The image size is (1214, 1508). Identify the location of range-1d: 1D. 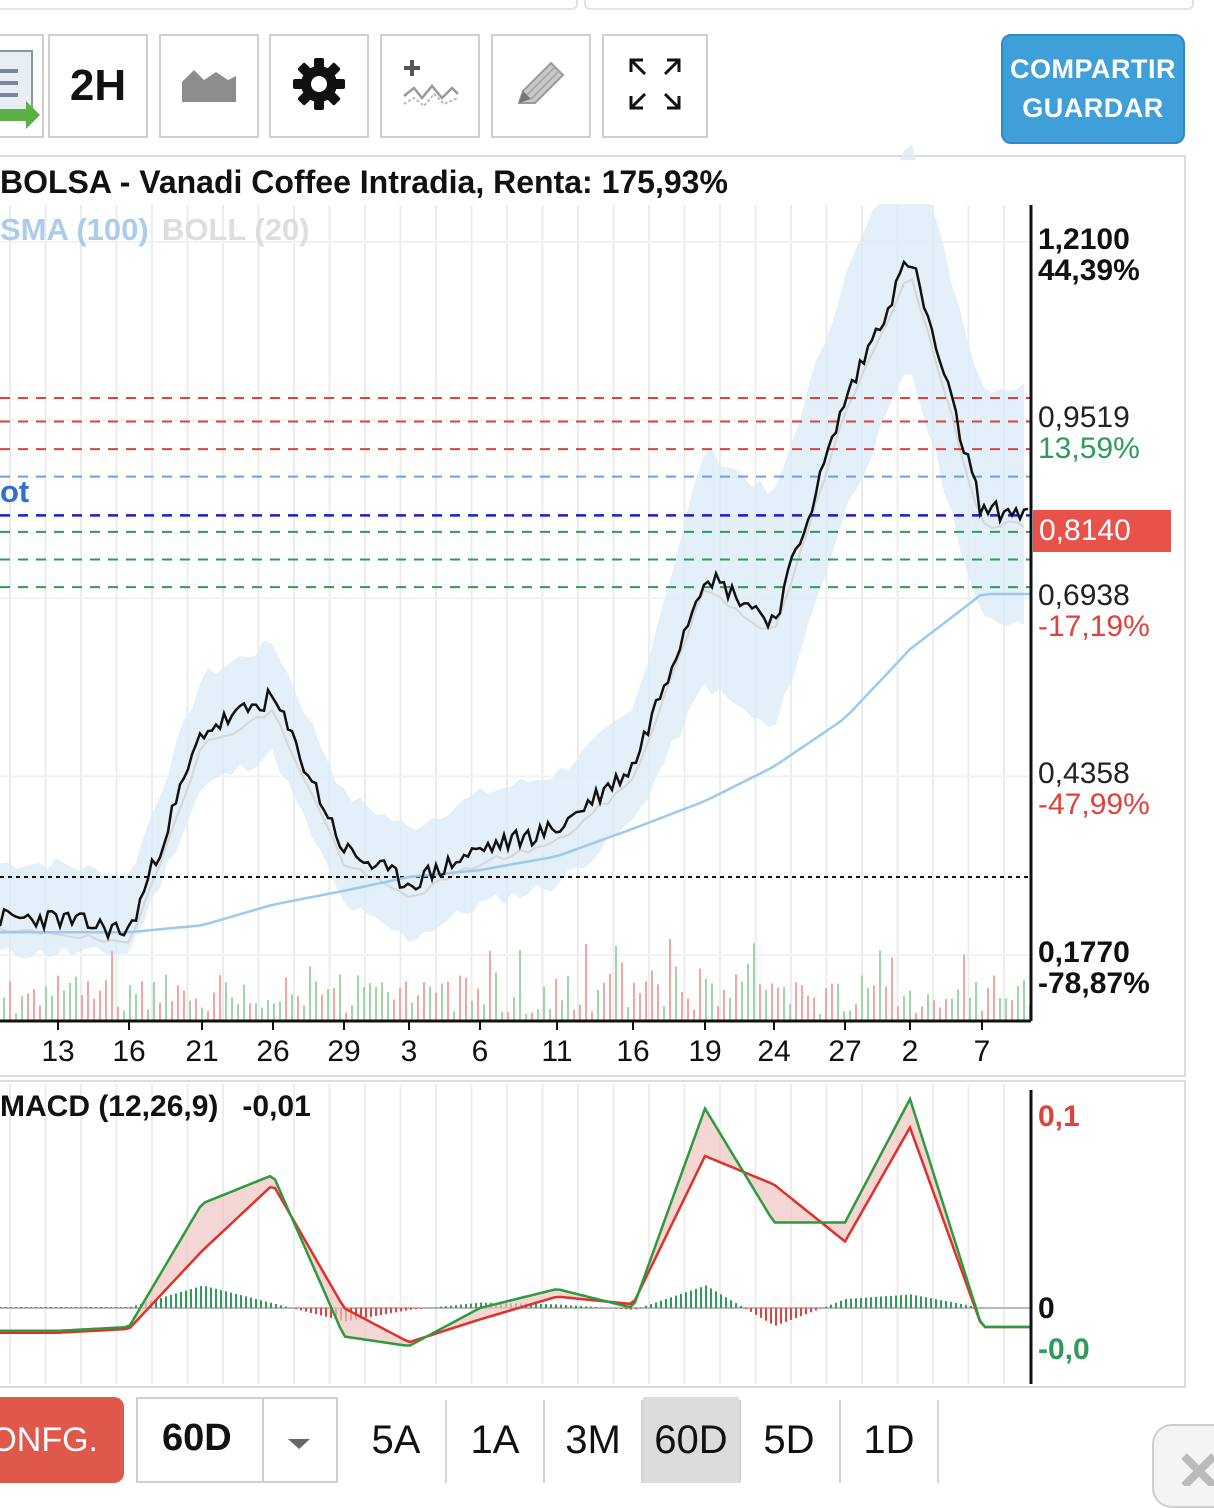
(889, 1440).